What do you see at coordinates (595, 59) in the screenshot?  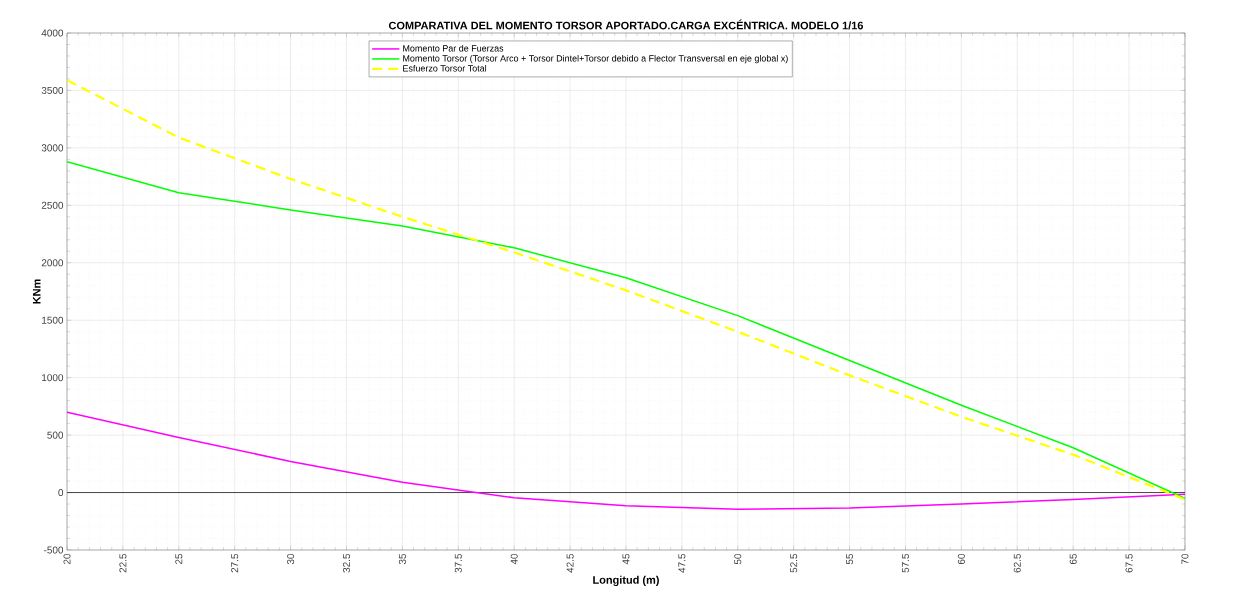 I see `legend-label: Momento Torsor (Torsor Arco + Torsor Dintel+Torsor debido a Flector Transversal en eje global x)` at bounding box center [595, 59].